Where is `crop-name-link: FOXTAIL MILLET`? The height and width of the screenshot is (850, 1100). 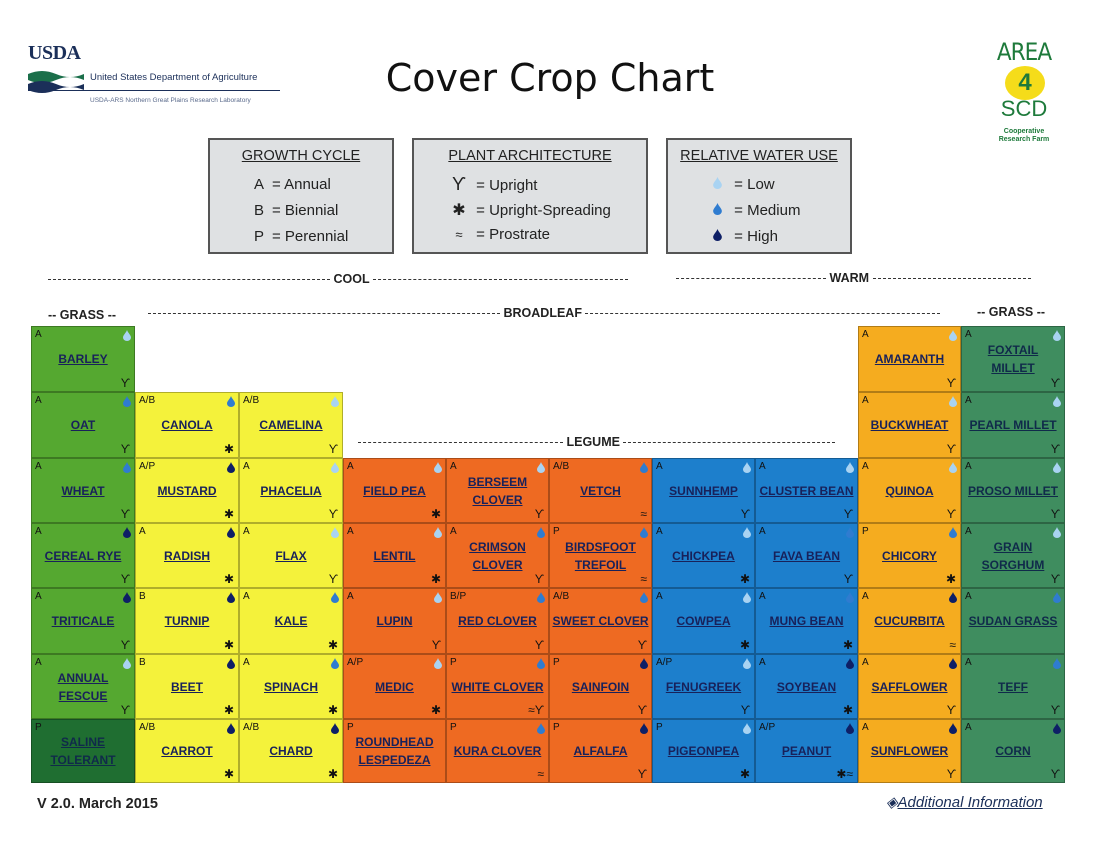
crop-name-link: FOXTAIL MILLET is located at coordinates (1013, 359).